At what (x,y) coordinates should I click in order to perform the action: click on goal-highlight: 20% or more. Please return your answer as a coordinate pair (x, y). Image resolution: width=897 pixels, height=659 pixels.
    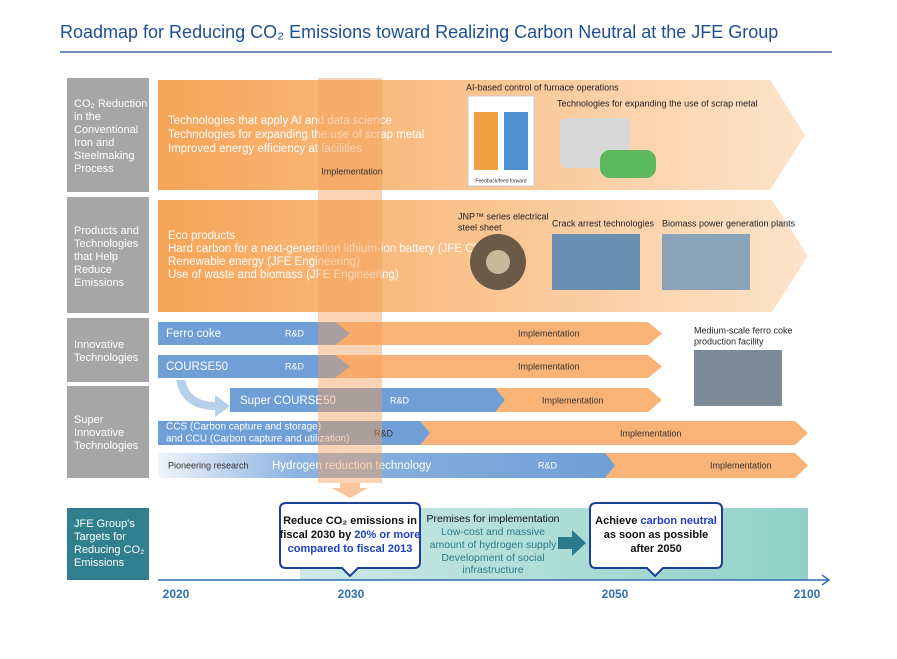
    Looking at the image, I should click on (387, 535).